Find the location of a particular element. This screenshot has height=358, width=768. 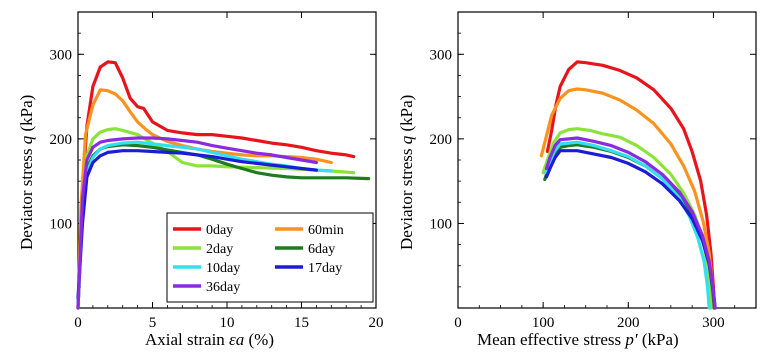

legend-label-0day: 0day is located at coordinates (219, 230).